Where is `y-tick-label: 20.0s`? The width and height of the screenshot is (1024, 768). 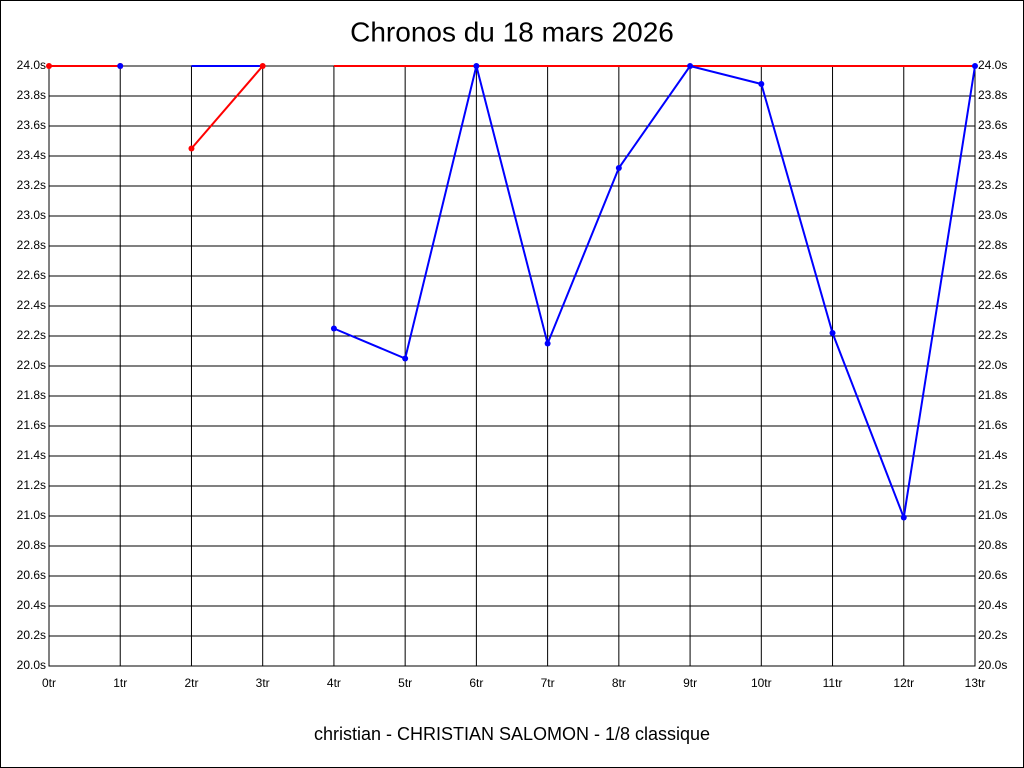 y-tick-label: 20.0s is located at coordinates (31, 665).